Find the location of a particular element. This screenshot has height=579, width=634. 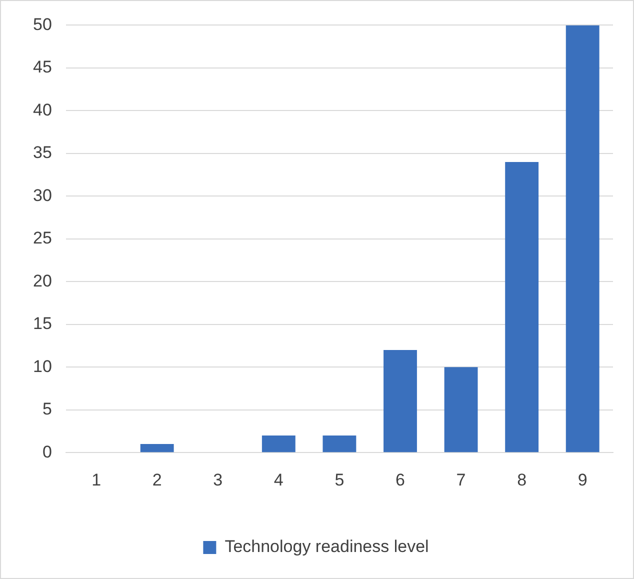

x-tick-label: 1 is located at coordinates (97, 480).